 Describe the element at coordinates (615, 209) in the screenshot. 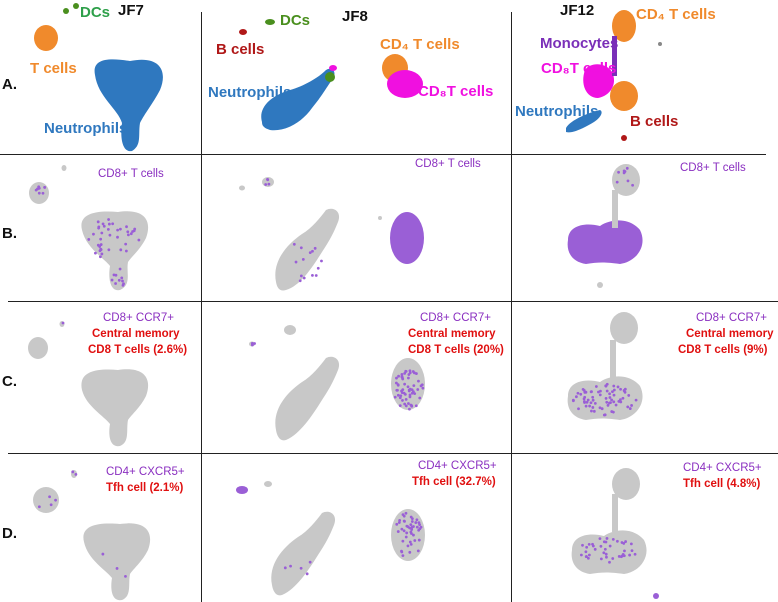

I see `jf12-b-stem` at that location.